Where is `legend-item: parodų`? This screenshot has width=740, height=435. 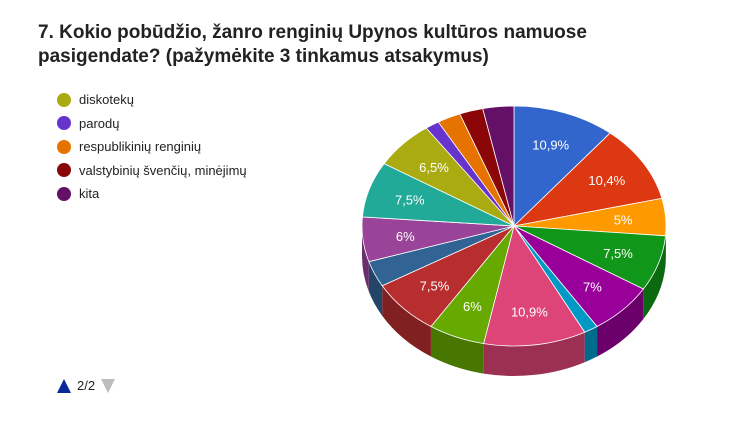 legend-item: parodų is located at coordinates (152, 124).